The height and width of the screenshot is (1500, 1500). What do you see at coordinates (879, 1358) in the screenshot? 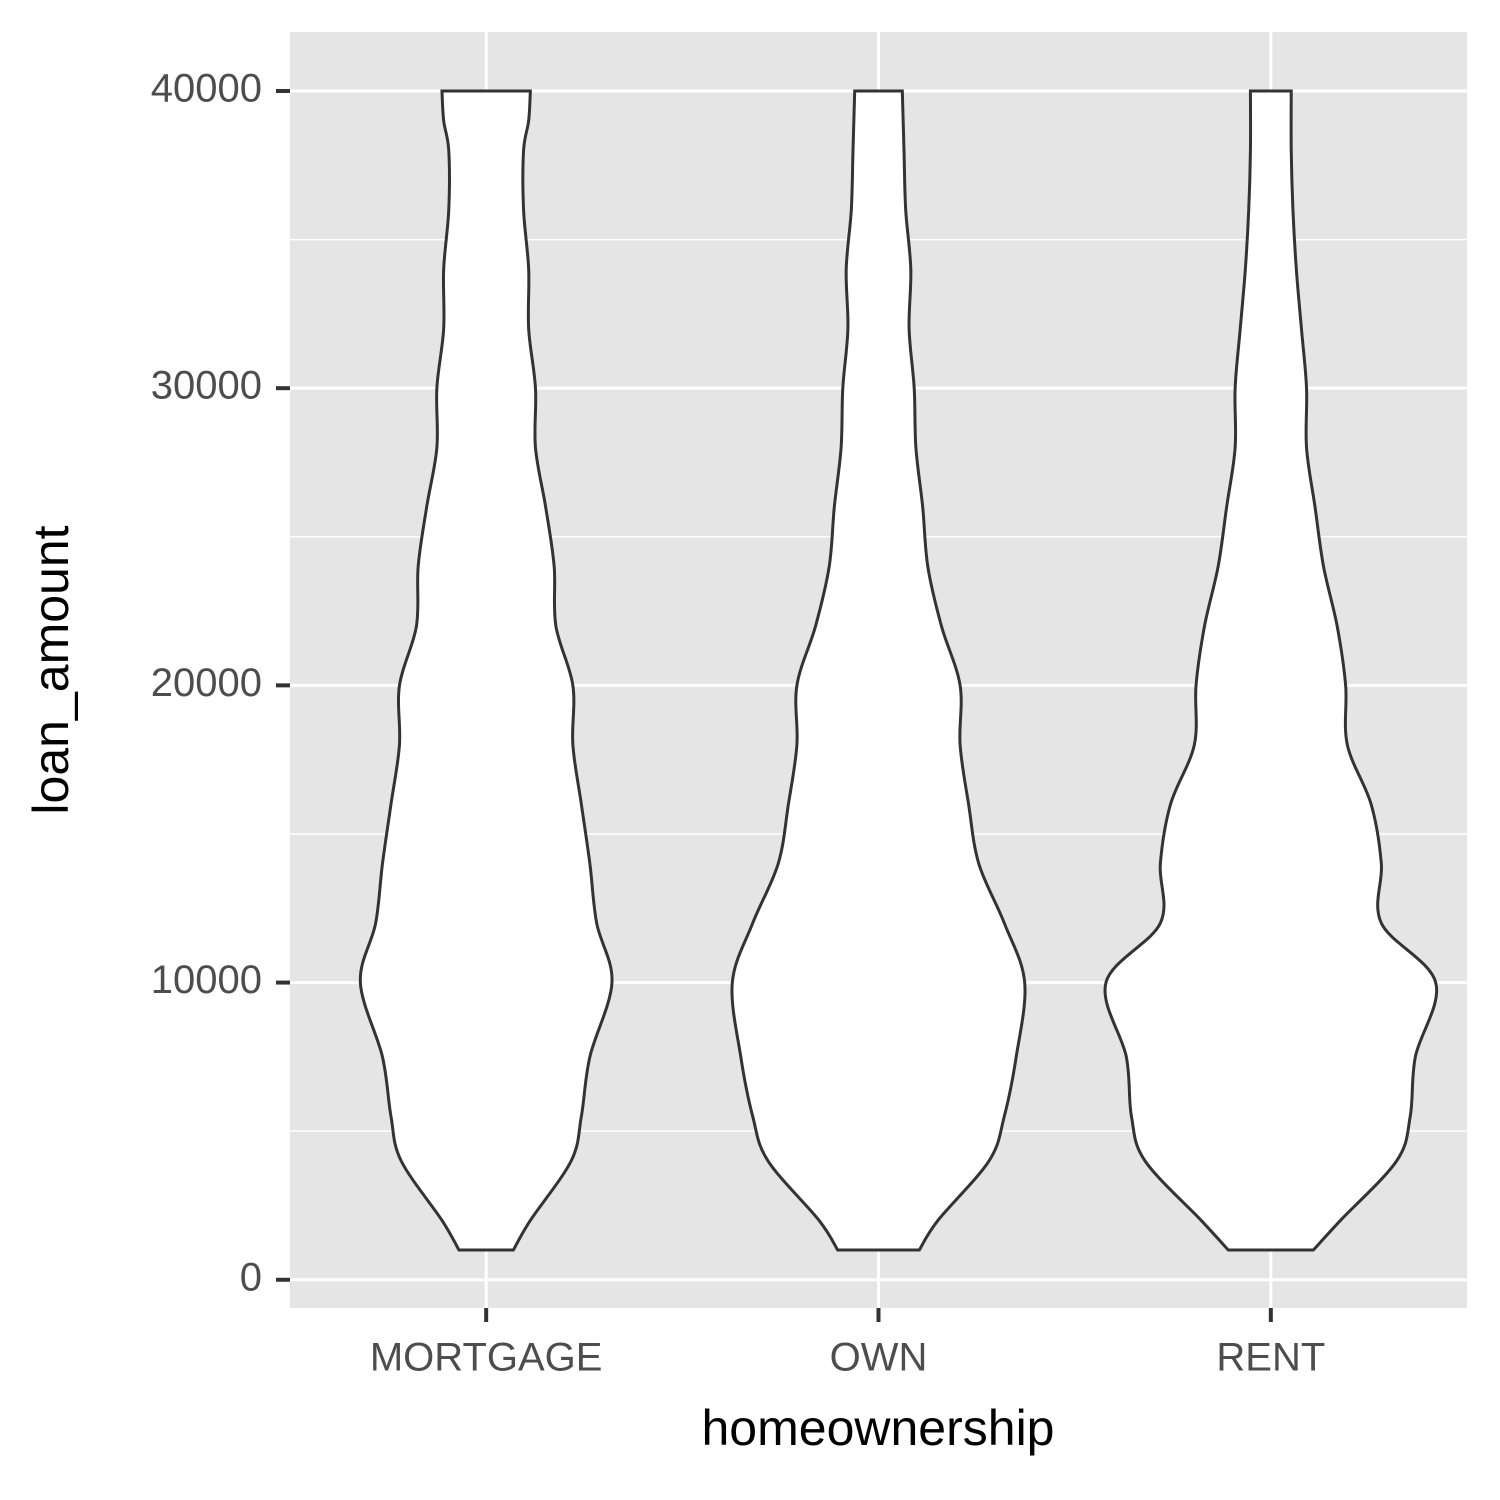
I see `x-tick-label: OWN` at bounding box center [879, 1358].